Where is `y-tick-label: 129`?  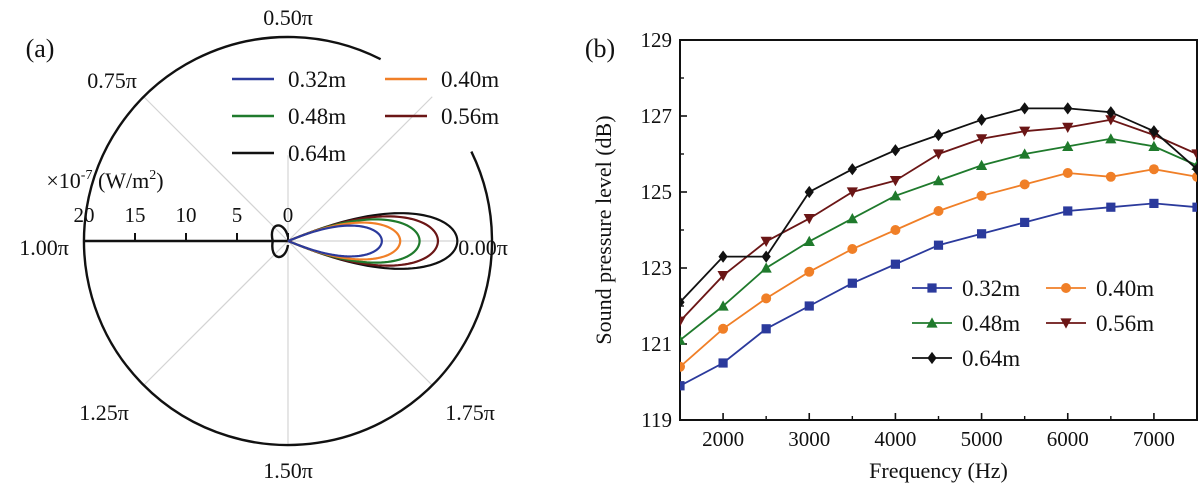 y-tick-label: 129 is located at coordinates (657, 40).